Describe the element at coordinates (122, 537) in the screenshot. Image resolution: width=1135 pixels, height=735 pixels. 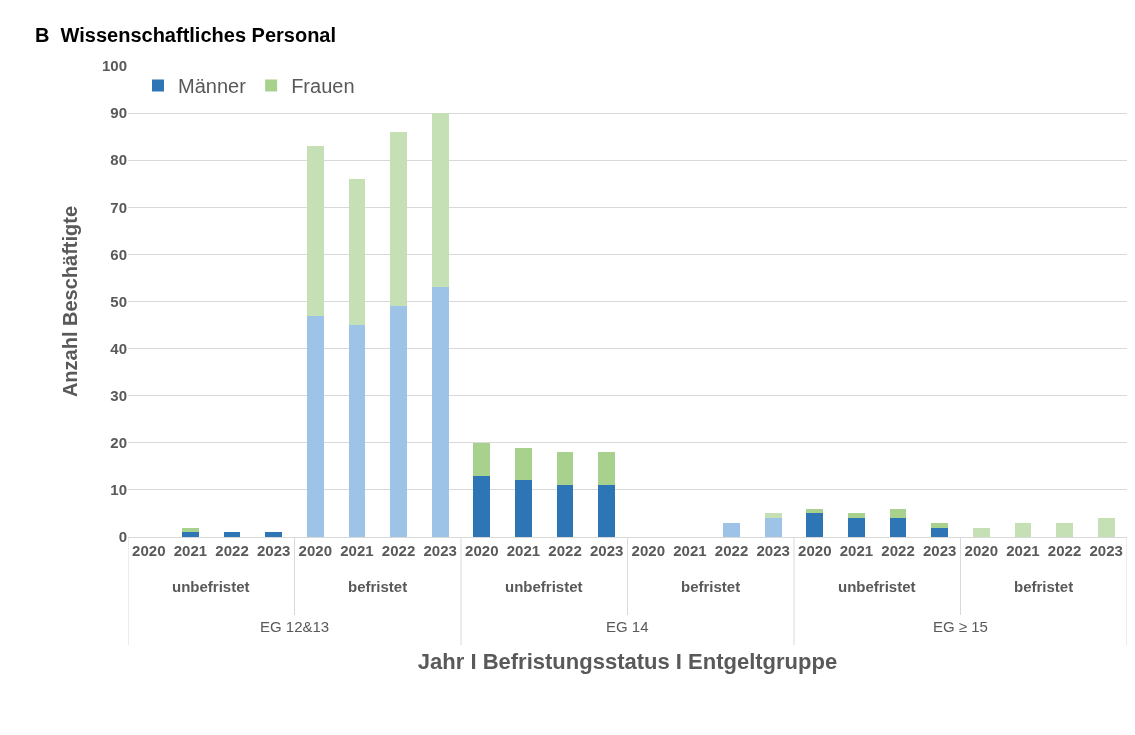
I see `y-tick-label: 0` at that location.